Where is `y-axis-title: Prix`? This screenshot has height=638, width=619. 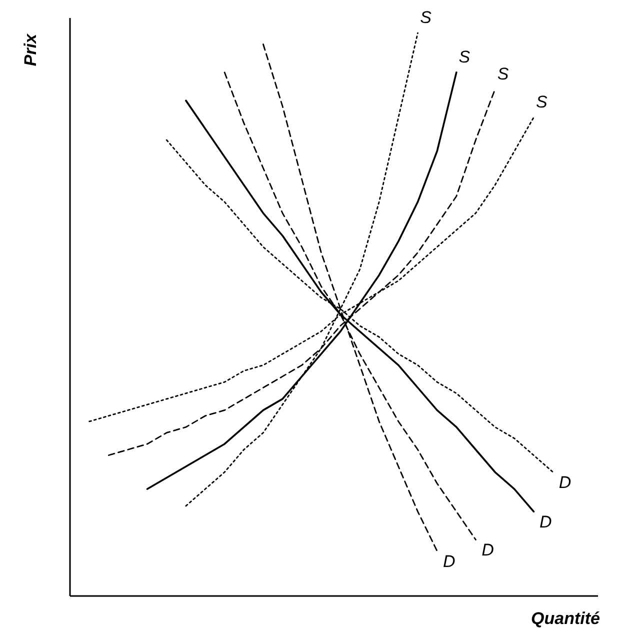 y-axis-title: Prix is located at coordinates (30, 49).